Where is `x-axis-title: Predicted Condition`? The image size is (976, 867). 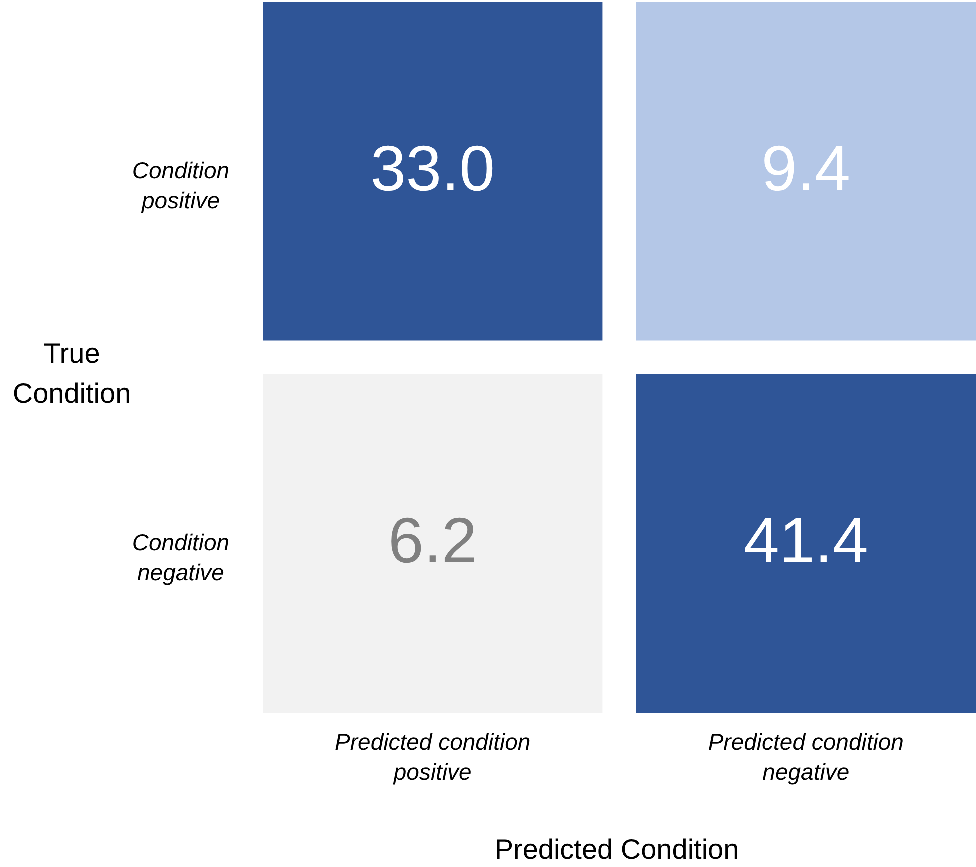
x-axis-title: Predicted Condition is located at coordinates (617, 849).